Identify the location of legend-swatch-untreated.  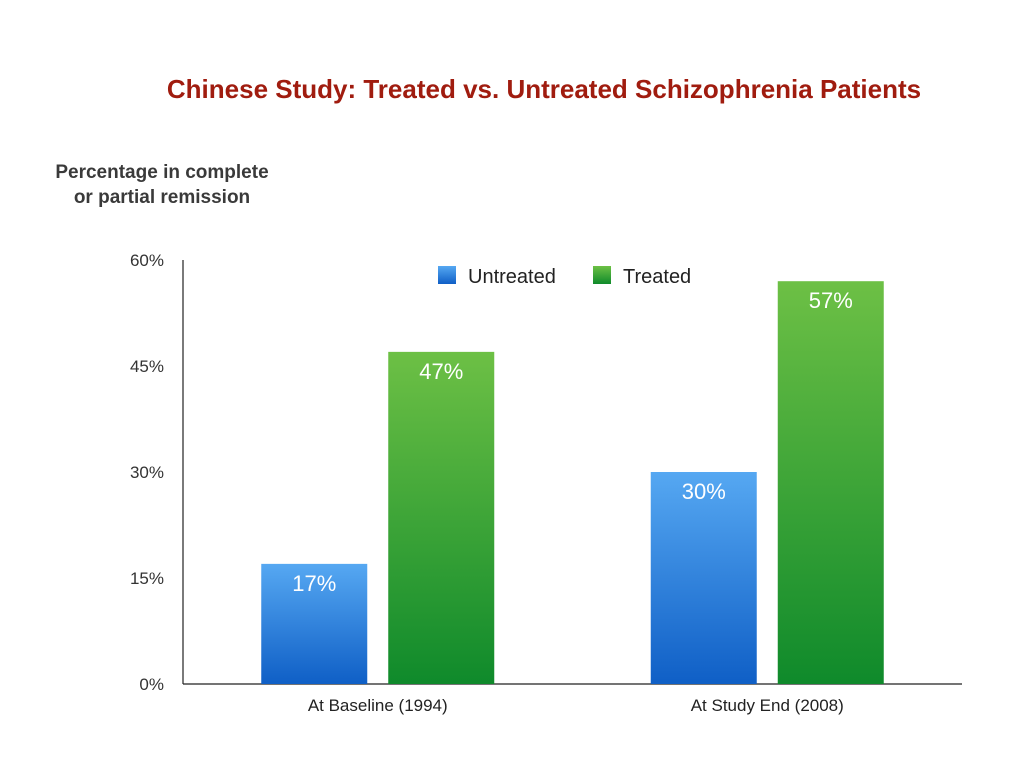
(447, 275).